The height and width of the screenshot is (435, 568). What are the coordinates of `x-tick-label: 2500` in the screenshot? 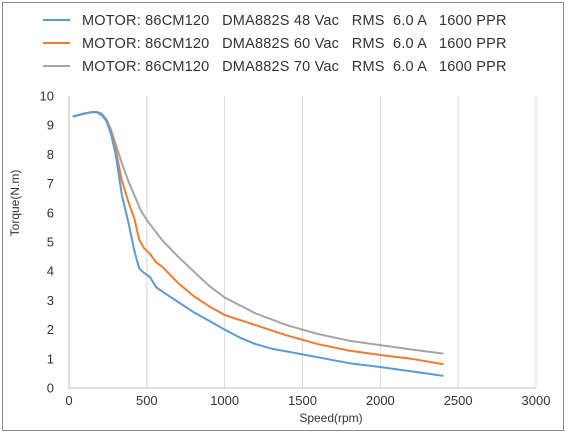 It's located at (458, 400).